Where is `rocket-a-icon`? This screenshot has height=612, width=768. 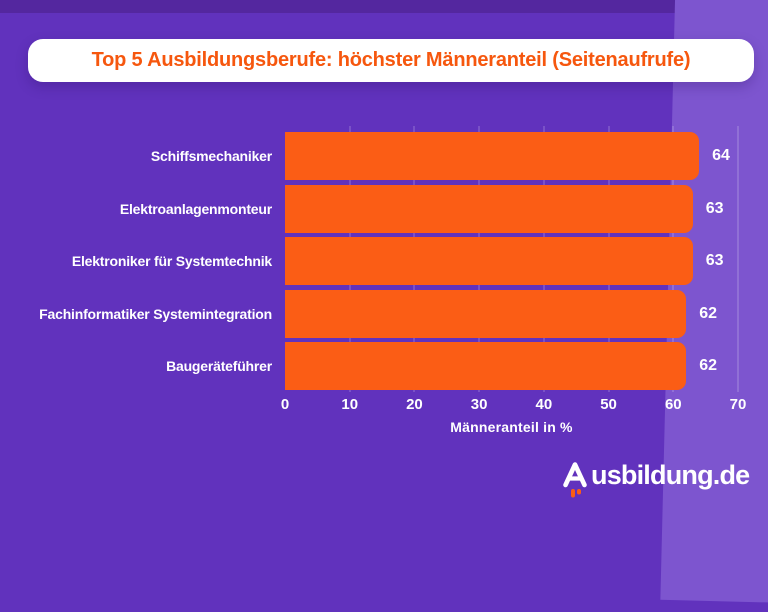 rocket-a-icon is located at coordinates (575, 480).